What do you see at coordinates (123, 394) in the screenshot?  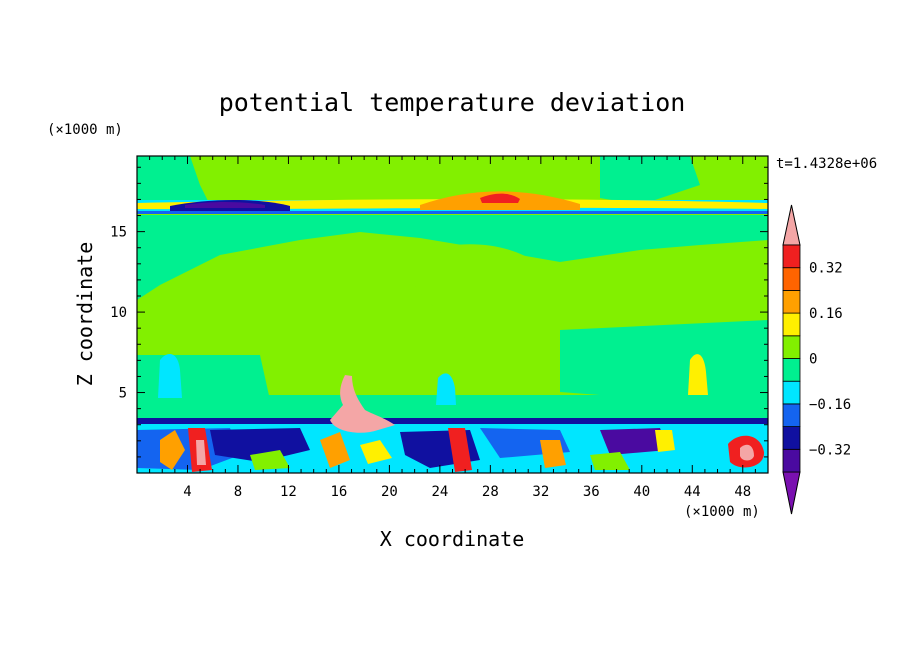 I see `y-tick-label: 5` at bounding box center [123, 394].